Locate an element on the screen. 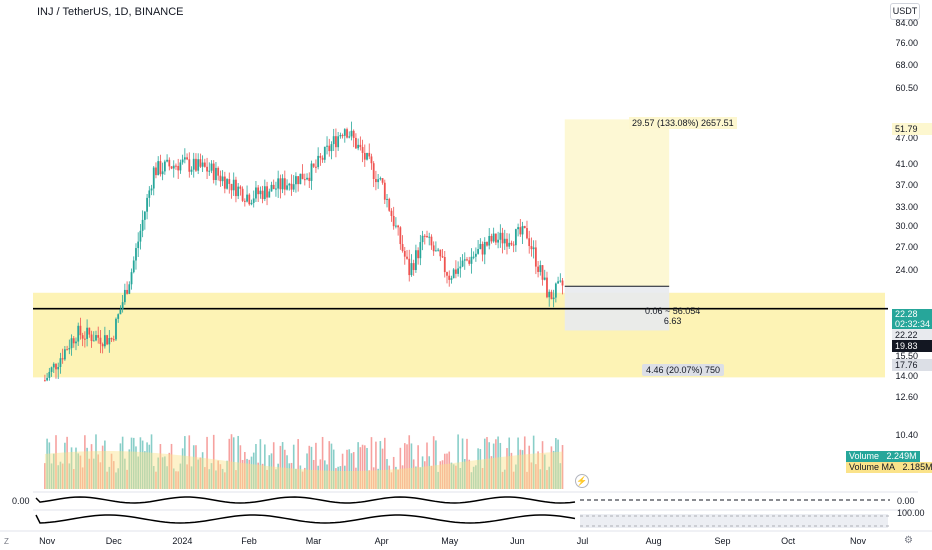 This screenshot has height=550, width=932. entry-price-tag: 22.22 is located at coordinates (912, 335).